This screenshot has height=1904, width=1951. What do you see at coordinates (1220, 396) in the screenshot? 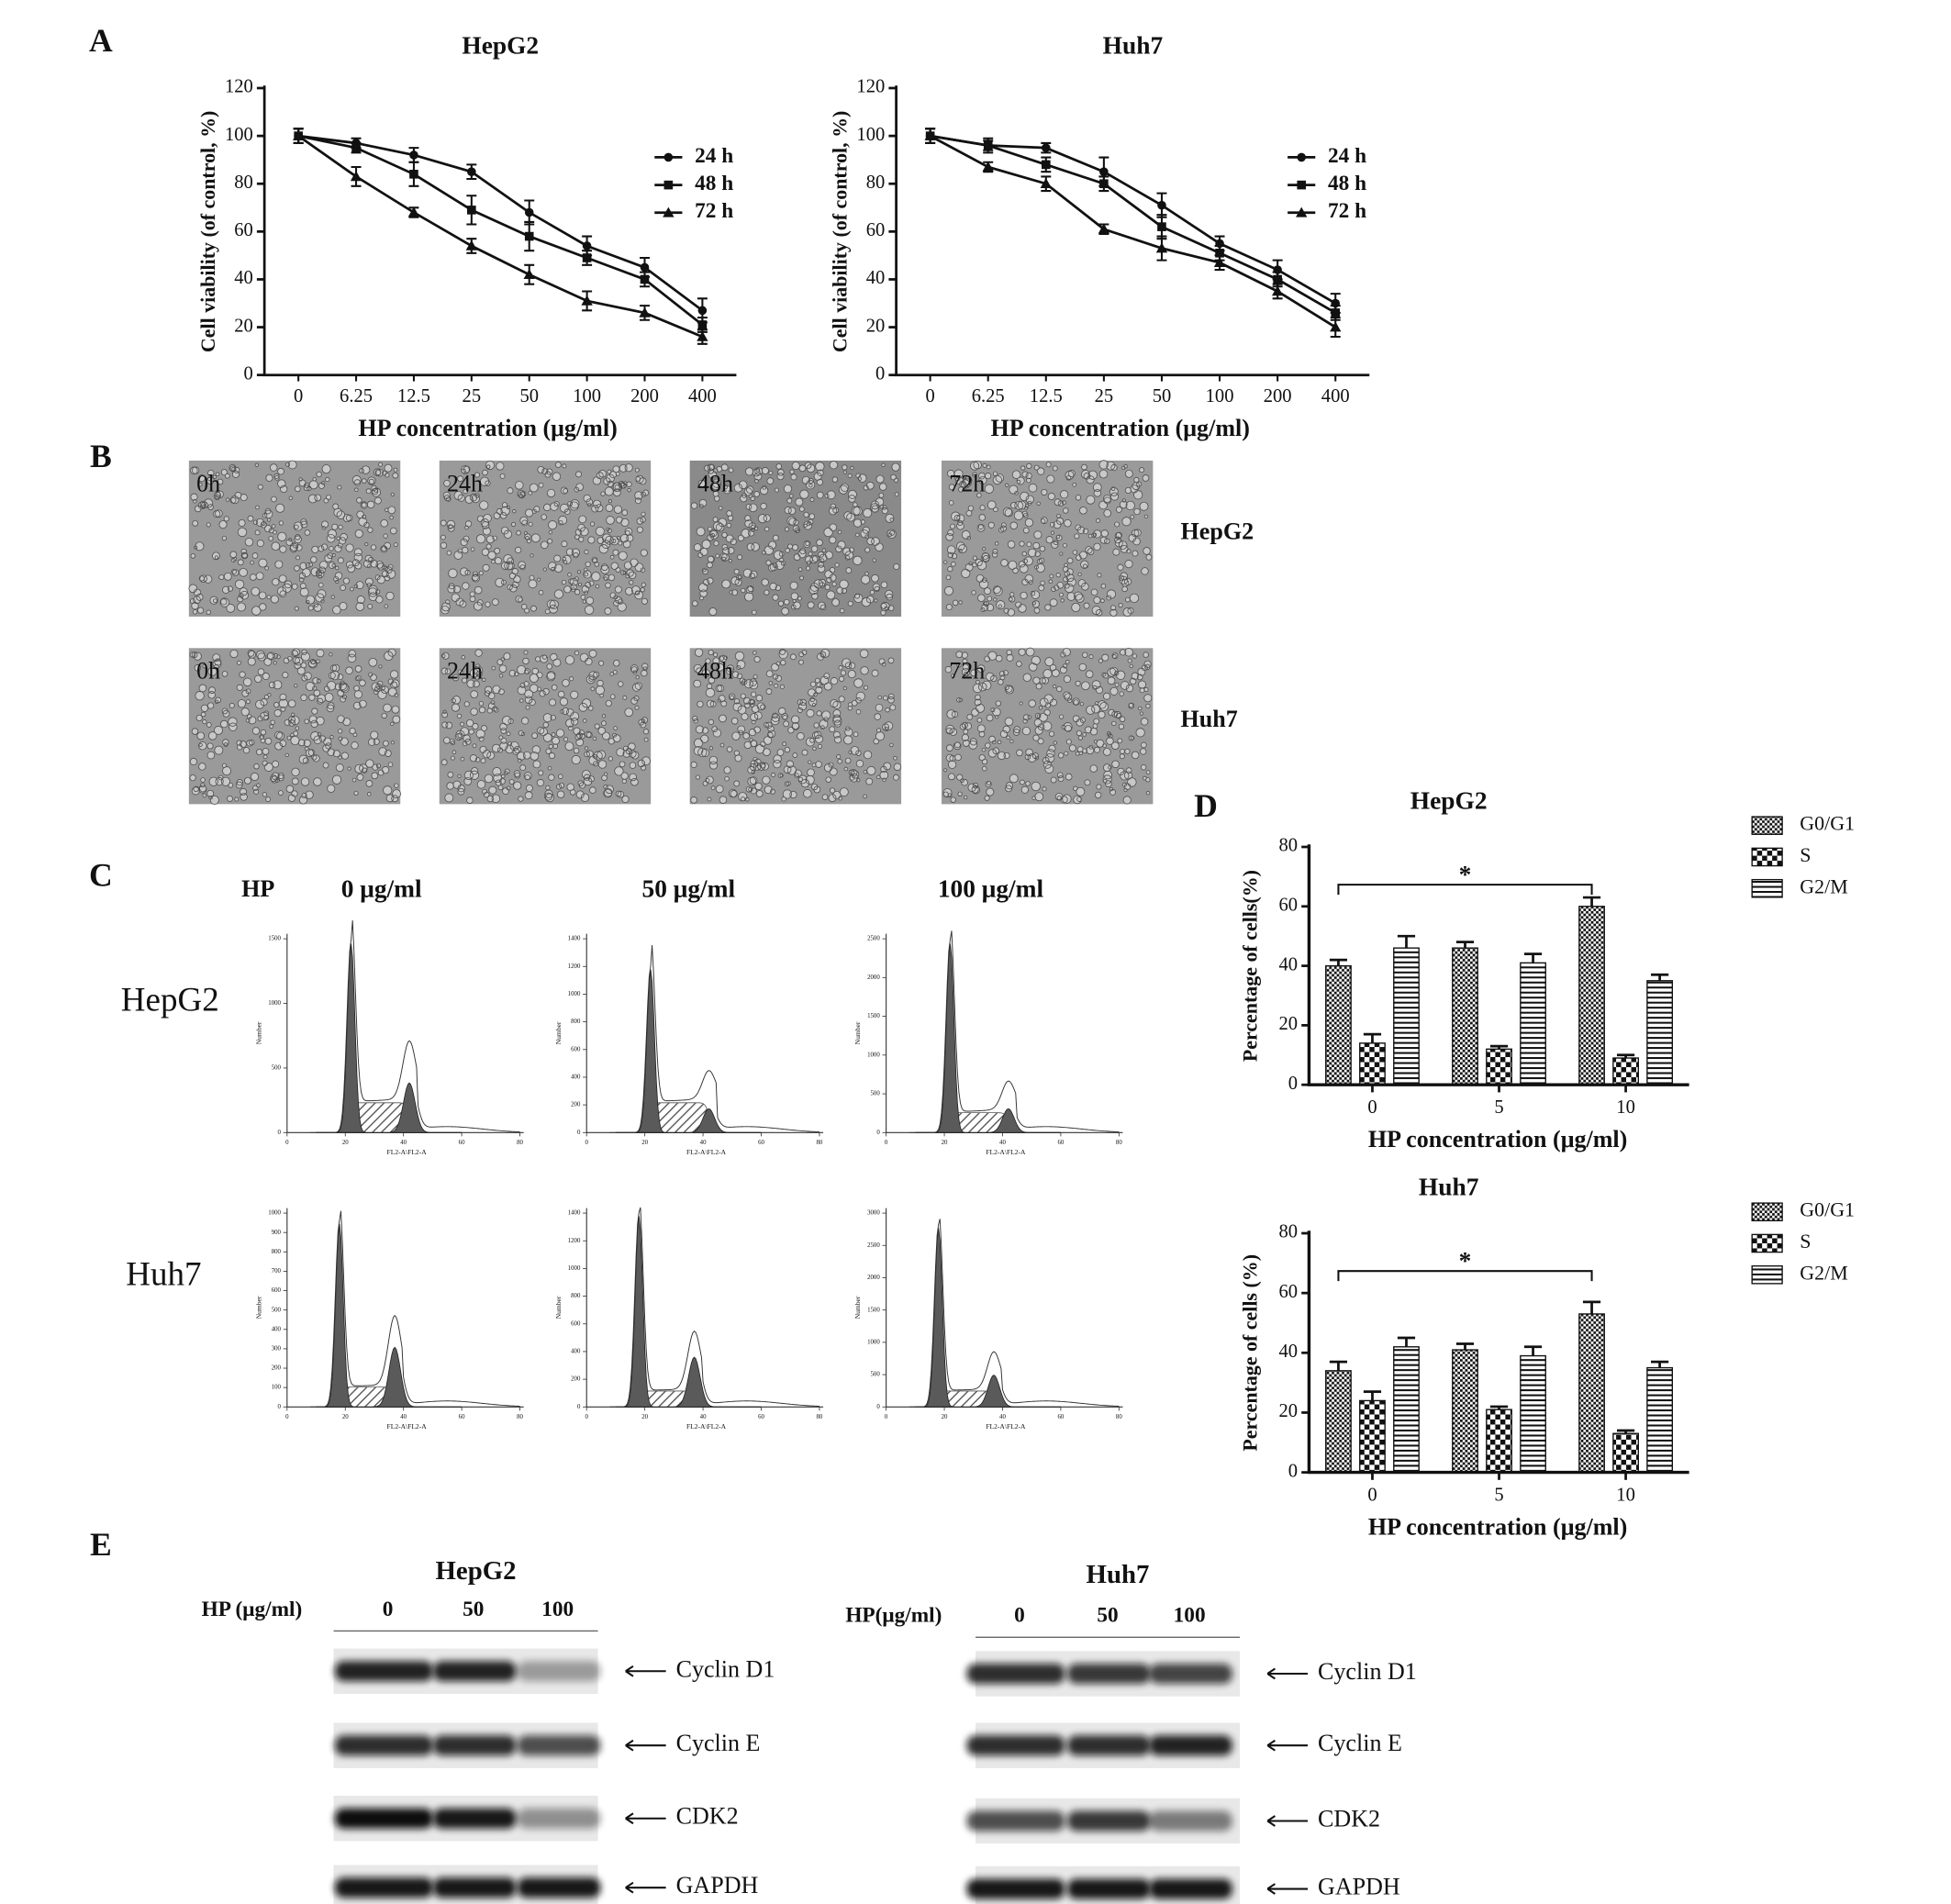
I see `x-tick-label: 100` at bounding box center [1220, 396].